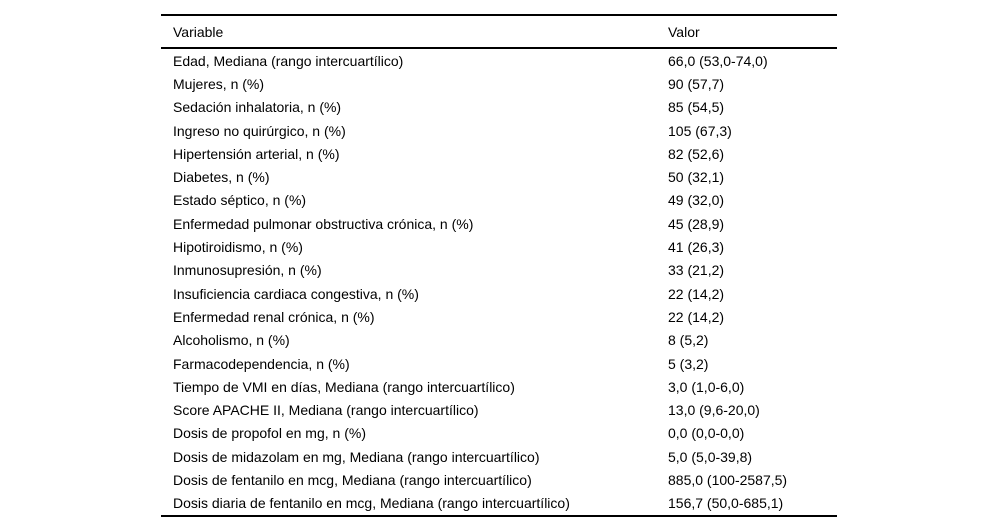 This screenshot has height=530, width=1000. I want to click on valor-cell: 8 (5,2), so click(688, 340).